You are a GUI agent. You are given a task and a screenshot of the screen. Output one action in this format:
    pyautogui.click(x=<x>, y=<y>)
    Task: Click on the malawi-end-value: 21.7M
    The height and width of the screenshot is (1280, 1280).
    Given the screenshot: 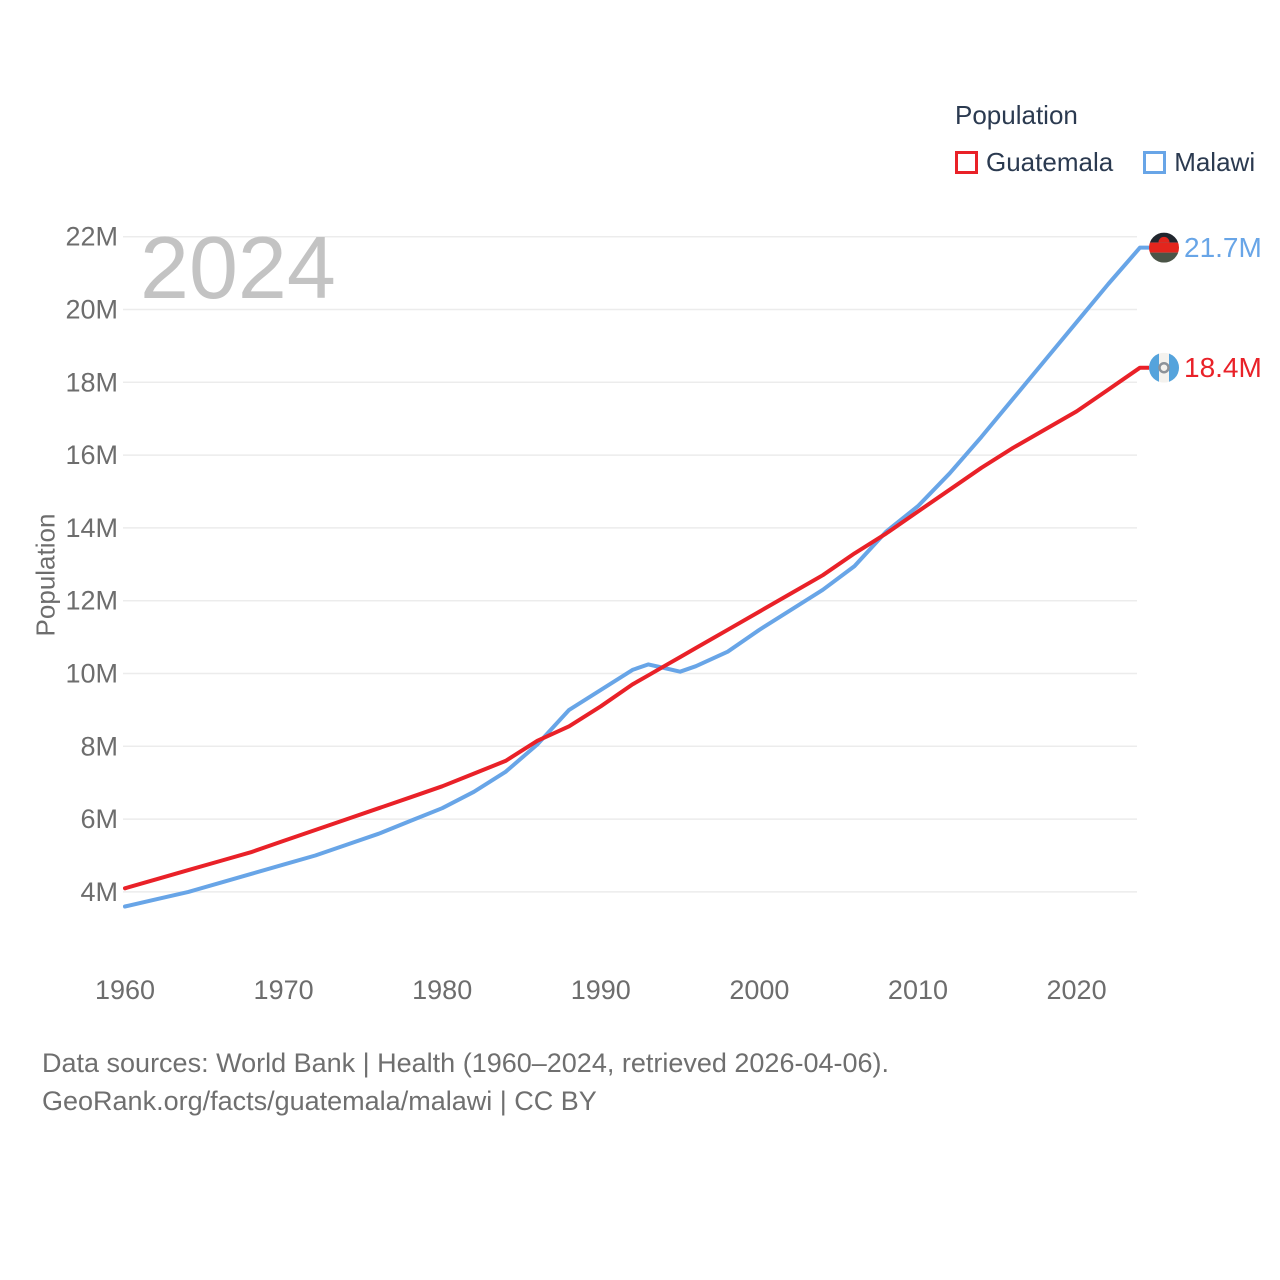 What is the action you would take?
    pyautogui.click(x=1223, y=247)
    